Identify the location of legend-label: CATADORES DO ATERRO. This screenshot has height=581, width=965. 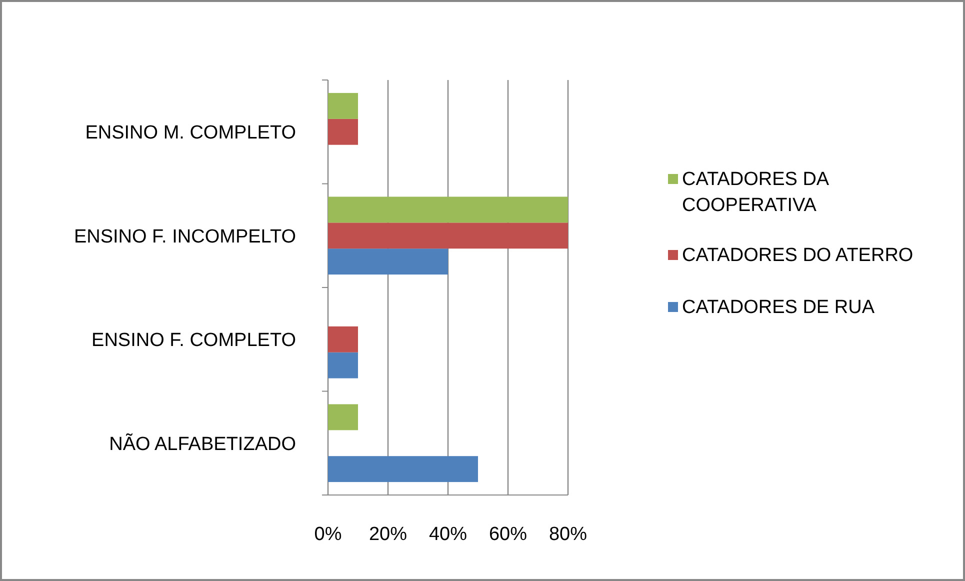
(798, 255).